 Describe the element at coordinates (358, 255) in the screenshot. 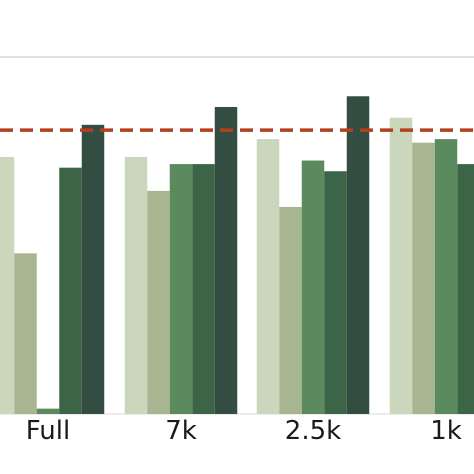

I see `bar-2.5k-series-5` at that location.